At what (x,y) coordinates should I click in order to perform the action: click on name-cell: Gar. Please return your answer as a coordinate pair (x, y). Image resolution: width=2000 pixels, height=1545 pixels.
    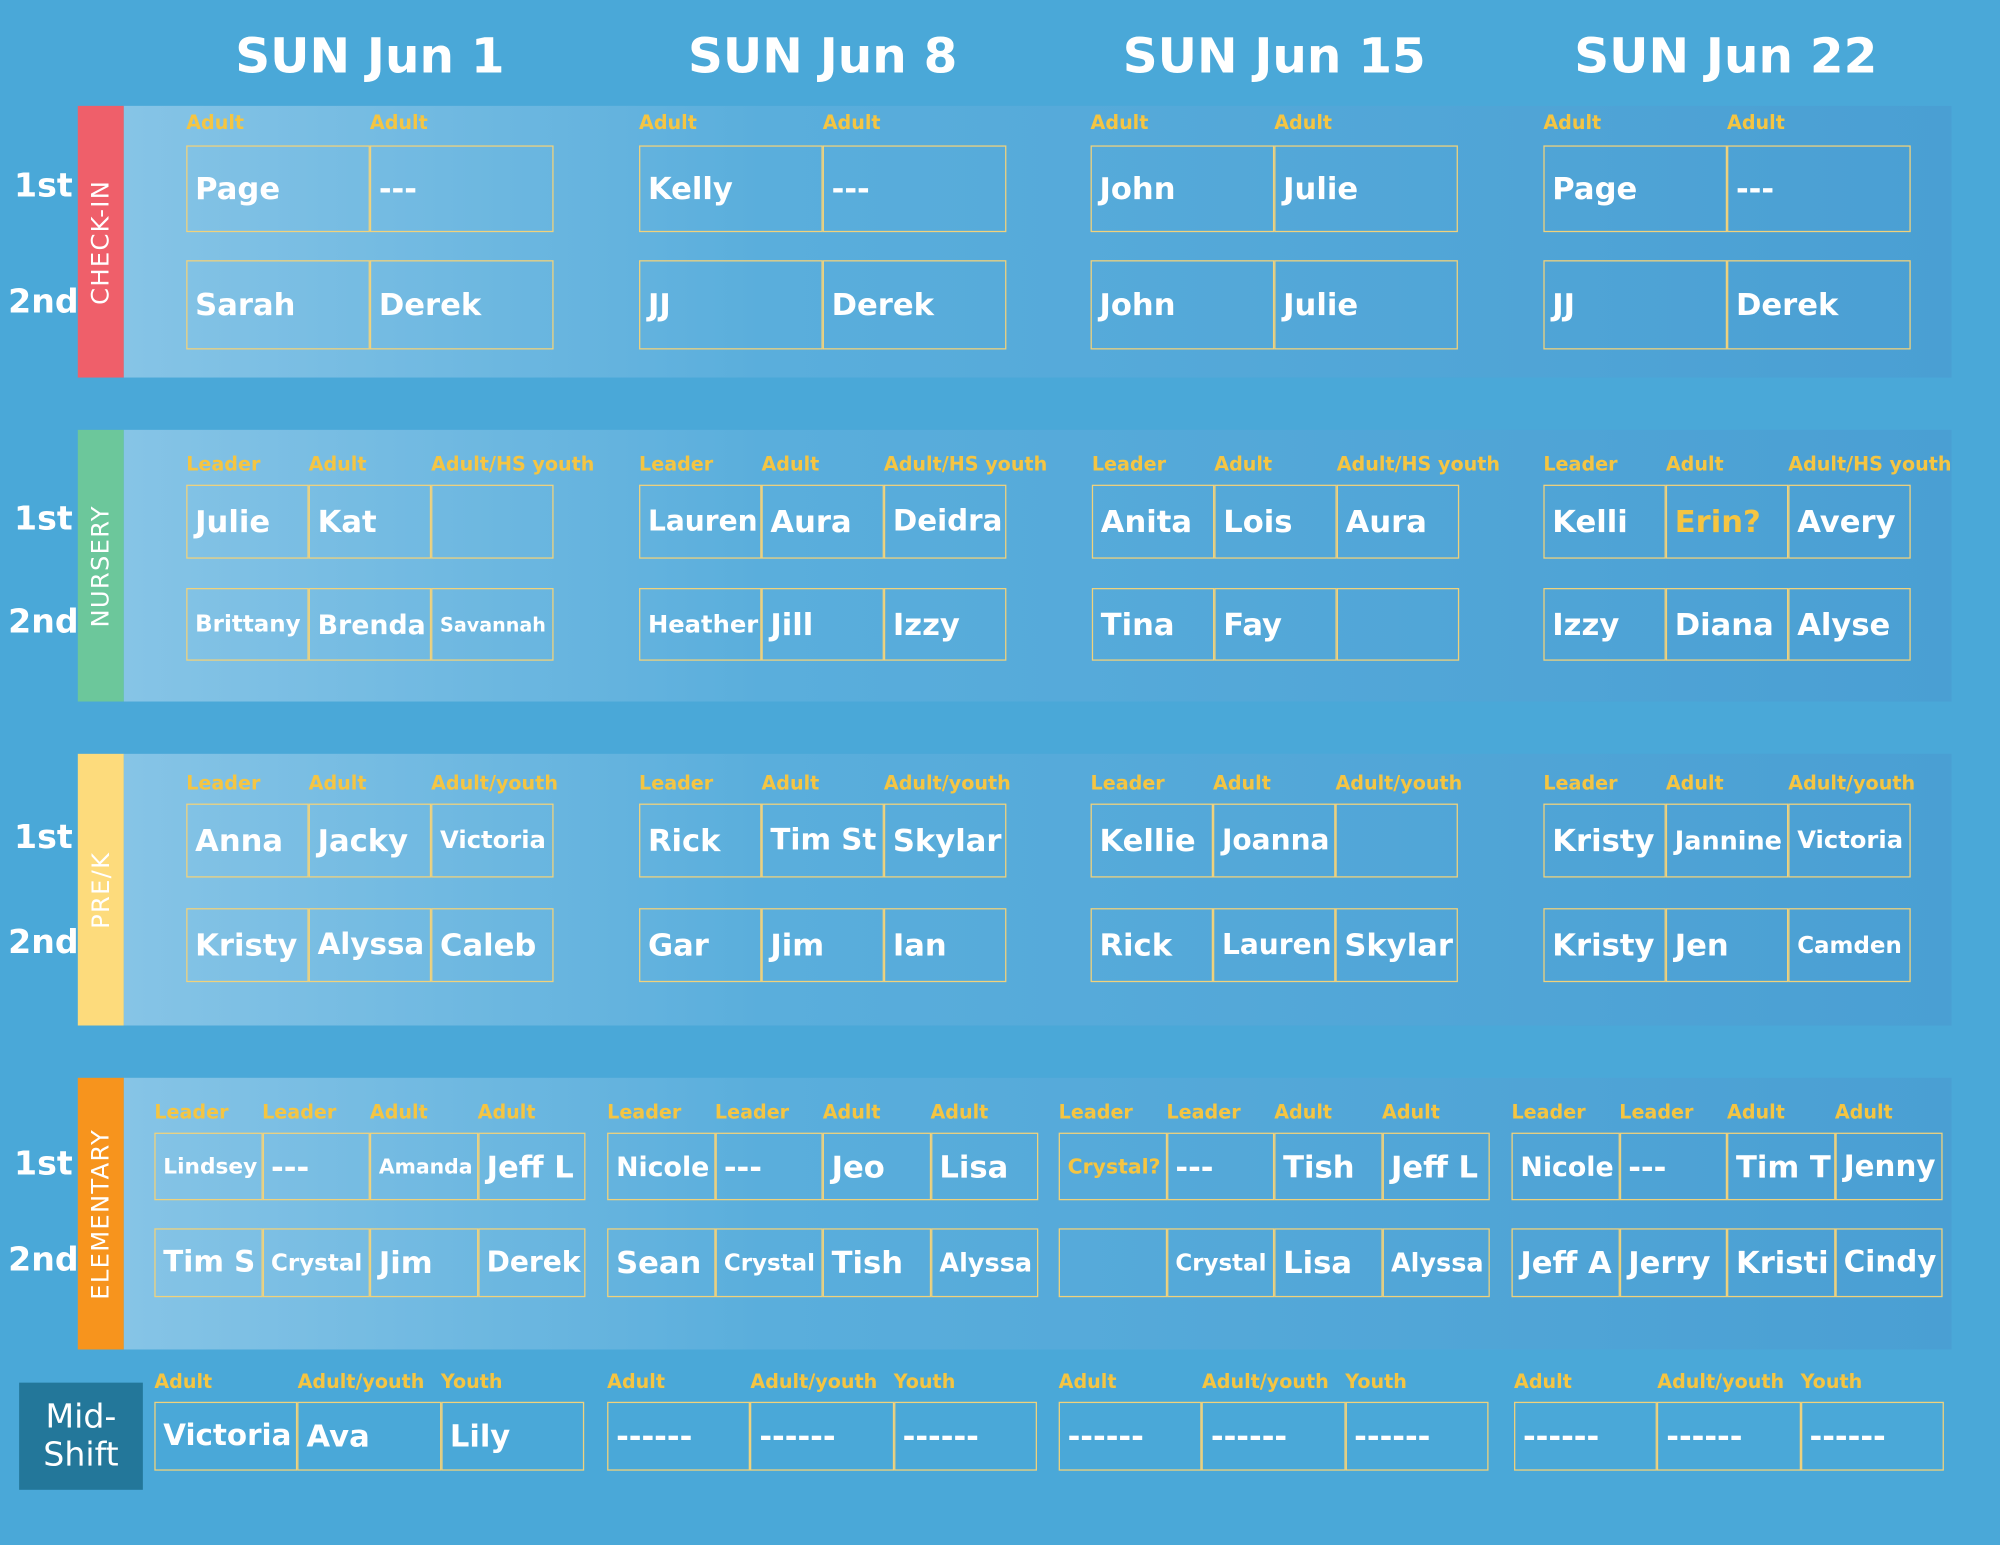
    Looking at the image, I should click on (700, 945).